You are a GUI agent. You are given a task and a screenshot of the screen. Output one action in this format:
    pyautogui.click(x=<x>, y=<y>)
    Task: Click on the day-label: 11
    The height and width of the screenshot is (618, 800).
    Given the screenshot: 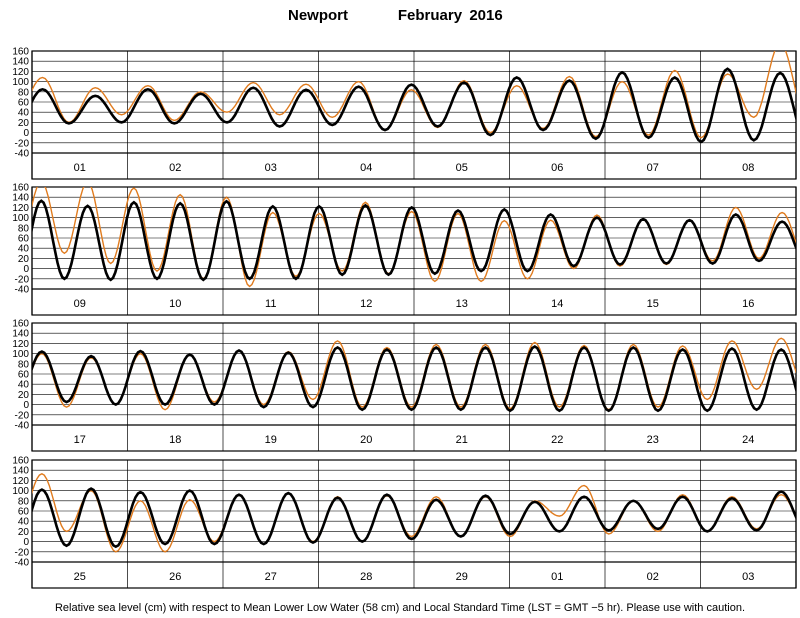 What is the action you would take?
    pyautogui.click(x=270, y=304)
    